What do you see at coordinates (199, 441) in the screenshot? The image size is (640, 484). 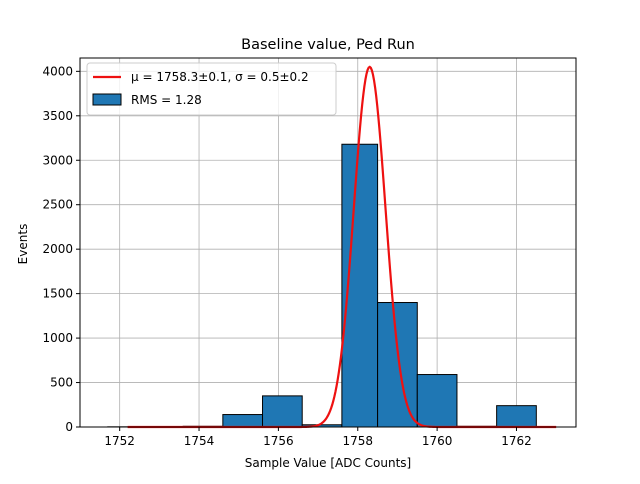 I see `x-tick-label: 1754` at bounding box center [199, 441].